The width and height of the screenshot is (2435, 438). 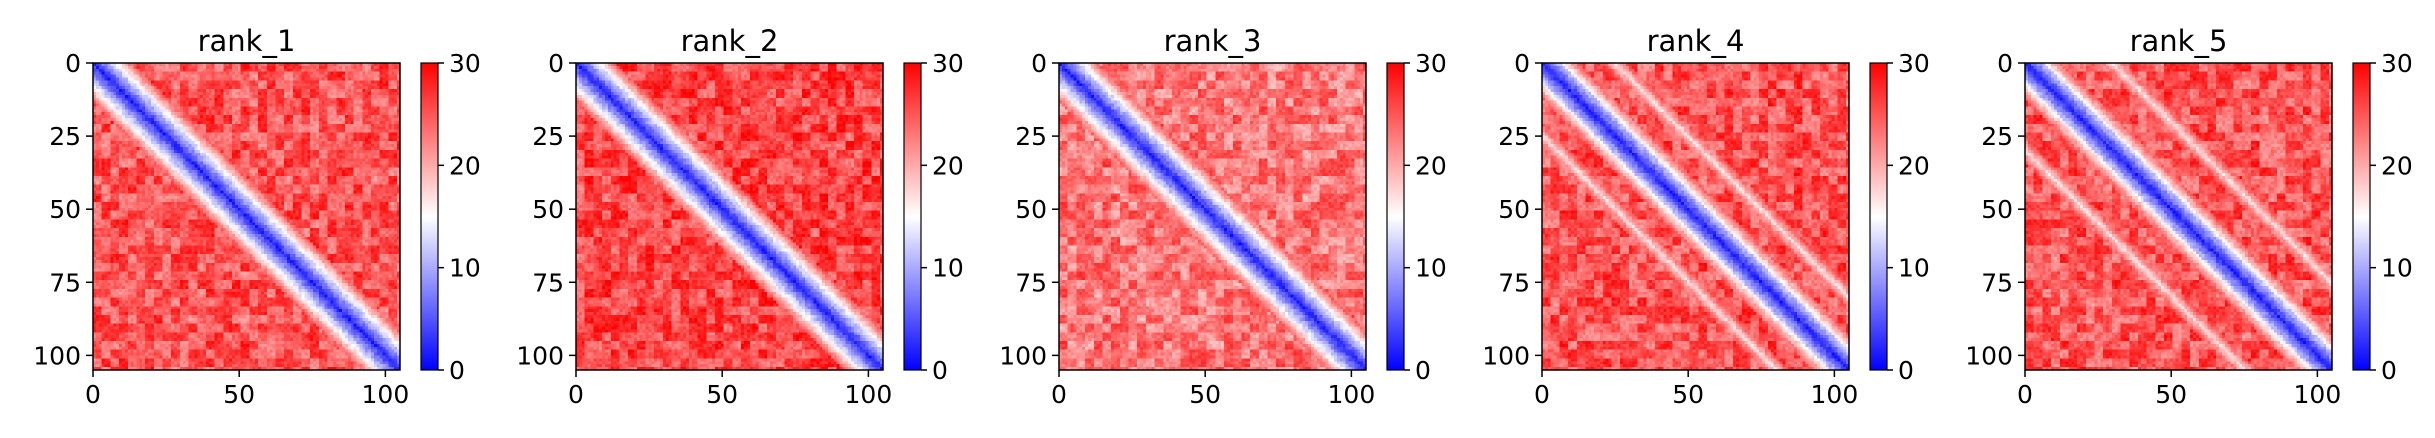 What do you see at coordinates (1213, 41) in the screenshot?
I see `panel-title: rank_3` at bounding box center [1213, 41].